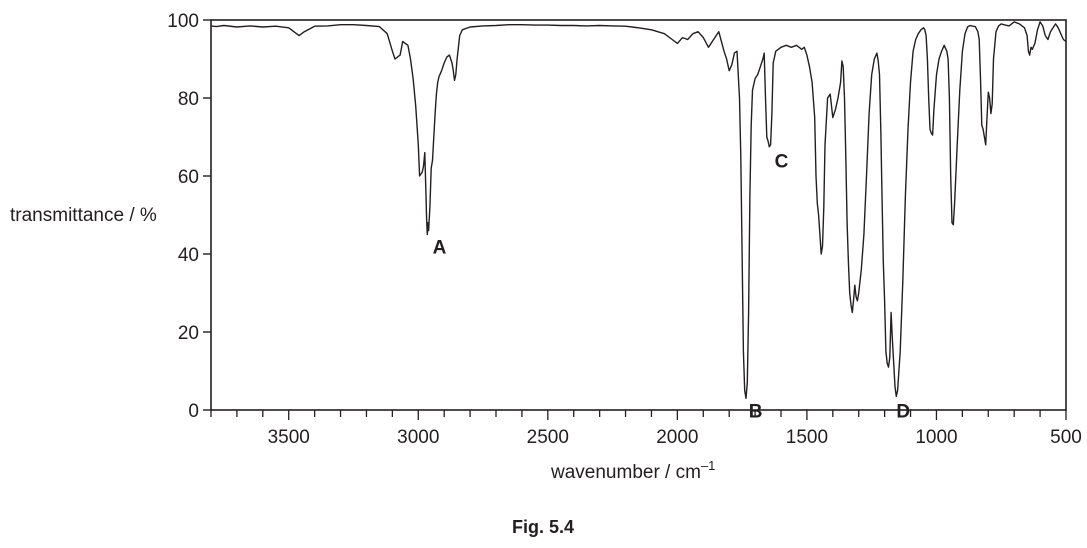 This screenshot has width=1087, height=548. I want to click on y-tick-label: 0, so click(193, 411).